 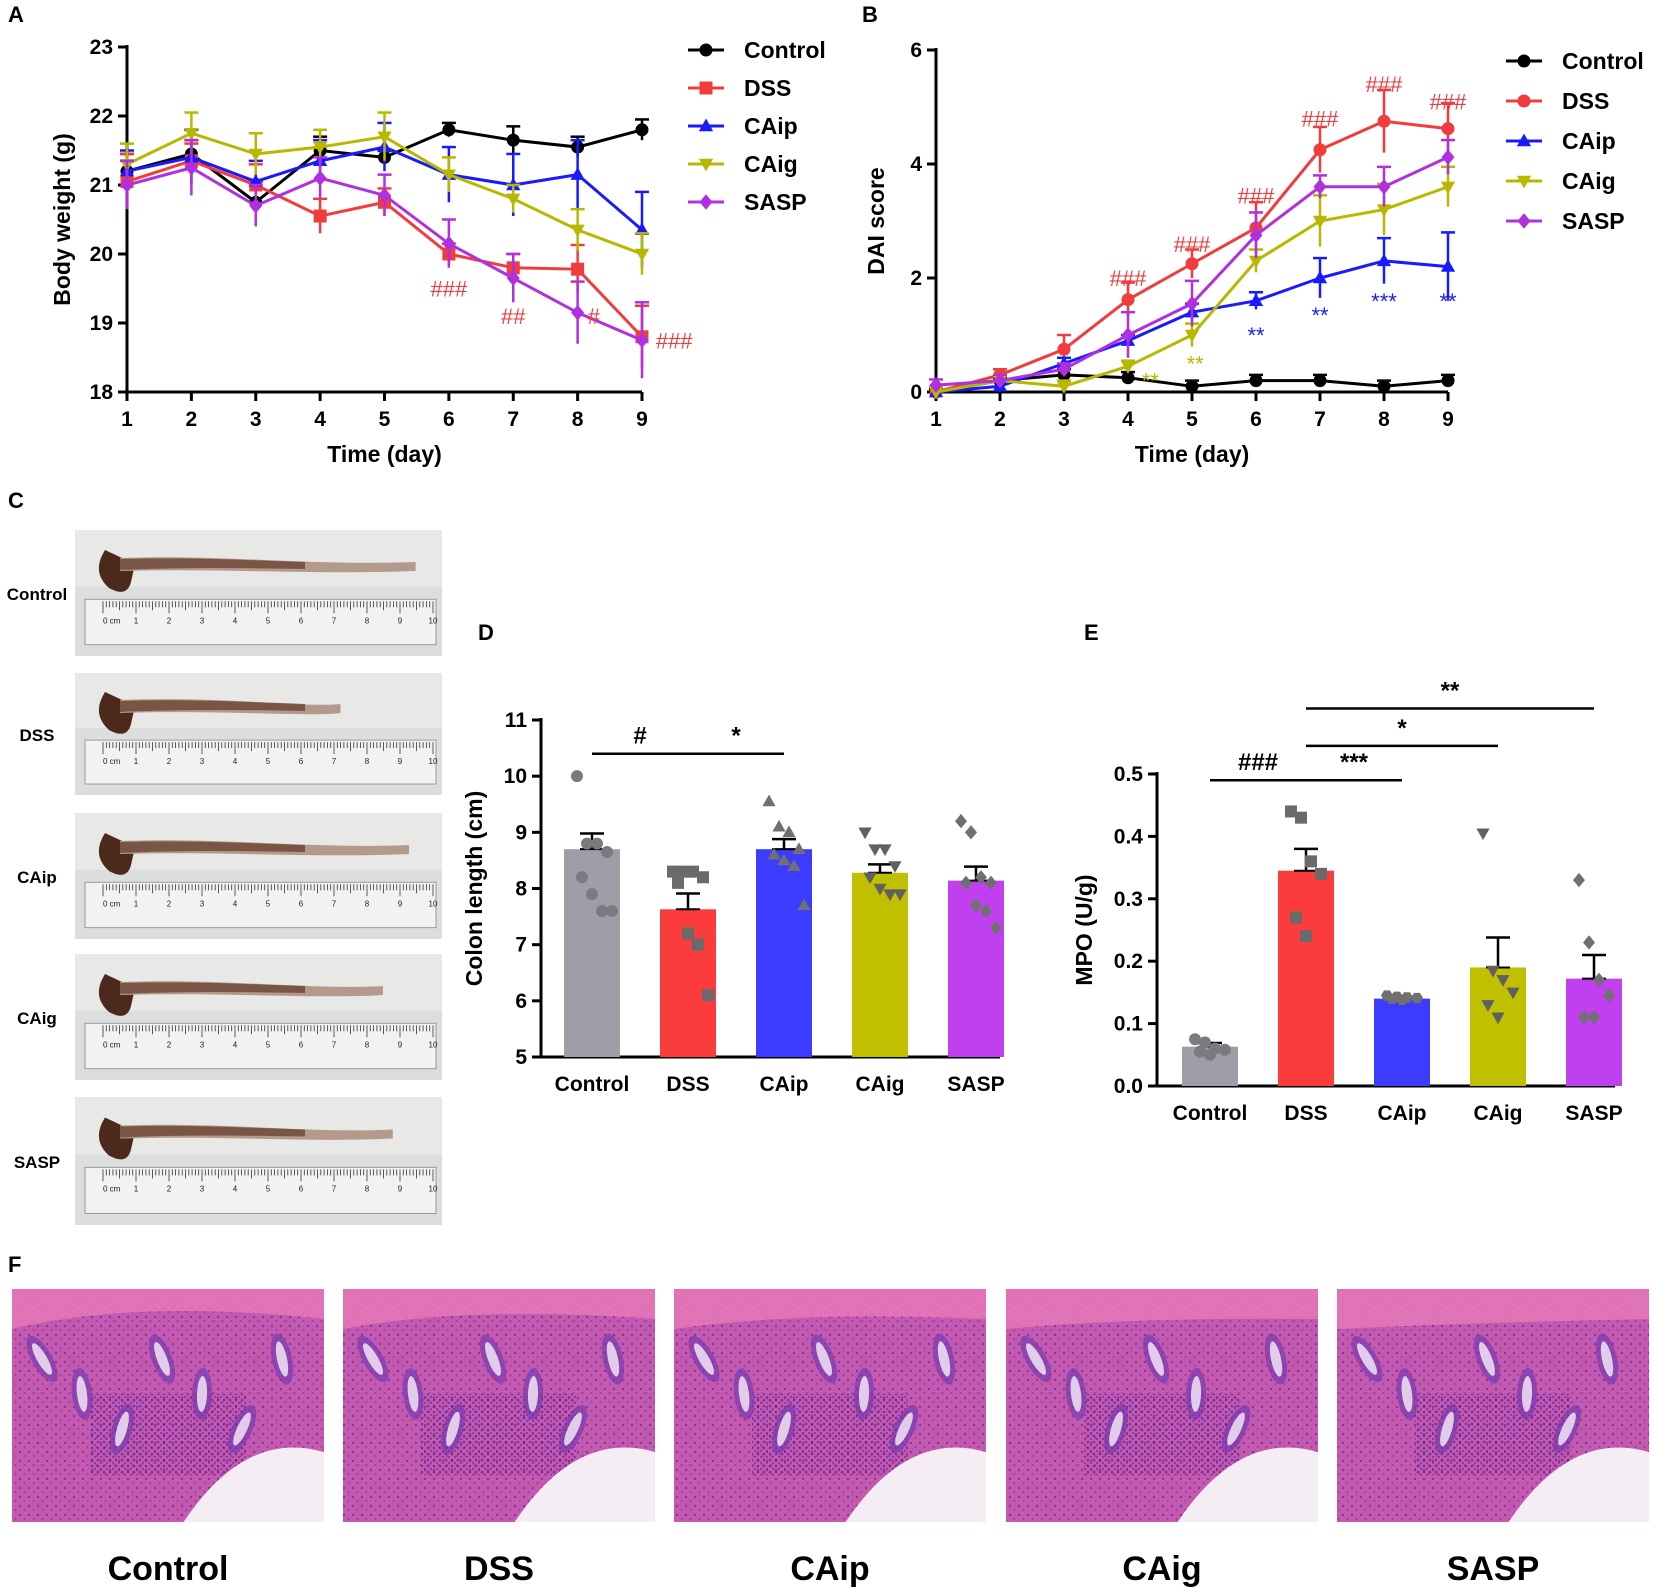 I want to click on y-tick-label: 4, so click(x=916, y=164).